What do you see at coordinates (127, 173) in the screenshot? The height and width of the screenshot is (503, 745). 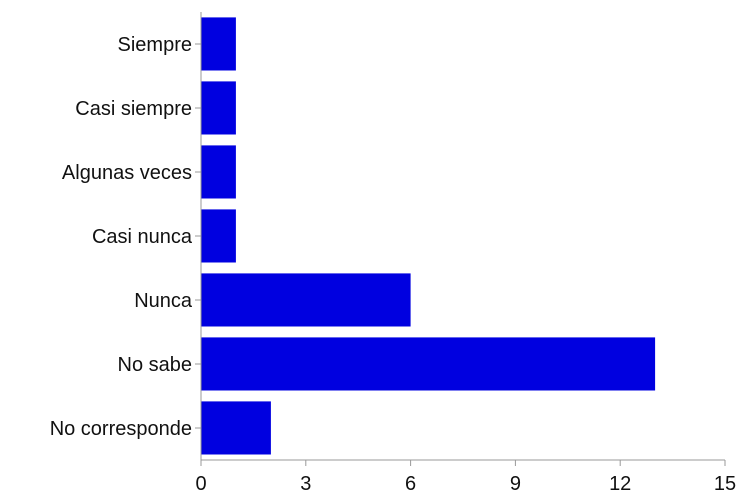 I see `category-label-algunas-veces: Algunas veces` at bounding box center [127, 173].